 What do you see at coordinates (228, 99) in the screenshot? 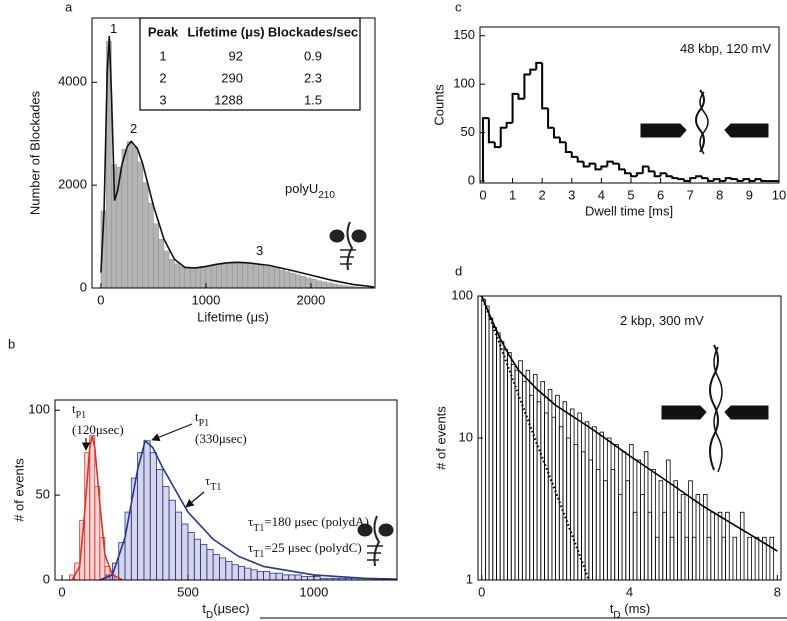
I see `table-cell: 1288` at bounding box center [228, 99].